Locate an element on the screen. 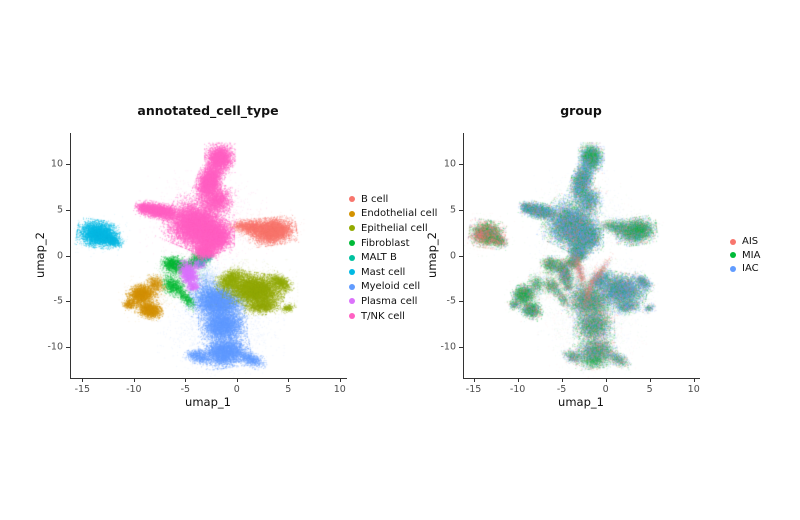  legend-item: Plasma cell is located at coordinates (393, 301).